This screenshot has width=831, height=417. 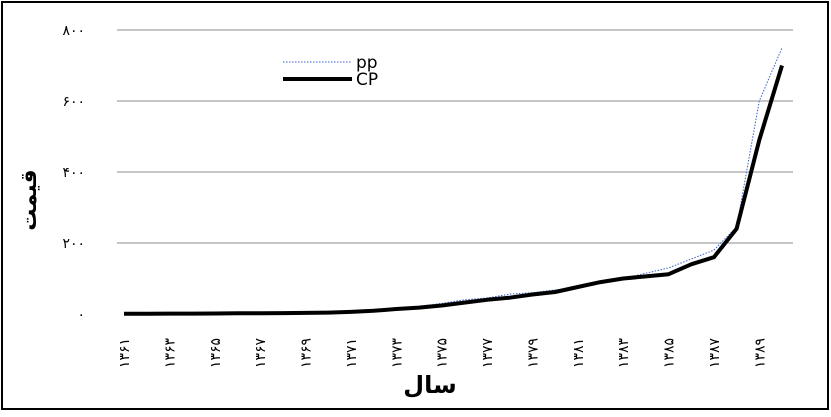 I want to click on y-axis-ticks: ۰ ۲۰۰ ۴۰۰ ۶۰۰ ۸۰۰, so click(x=73, y=173).